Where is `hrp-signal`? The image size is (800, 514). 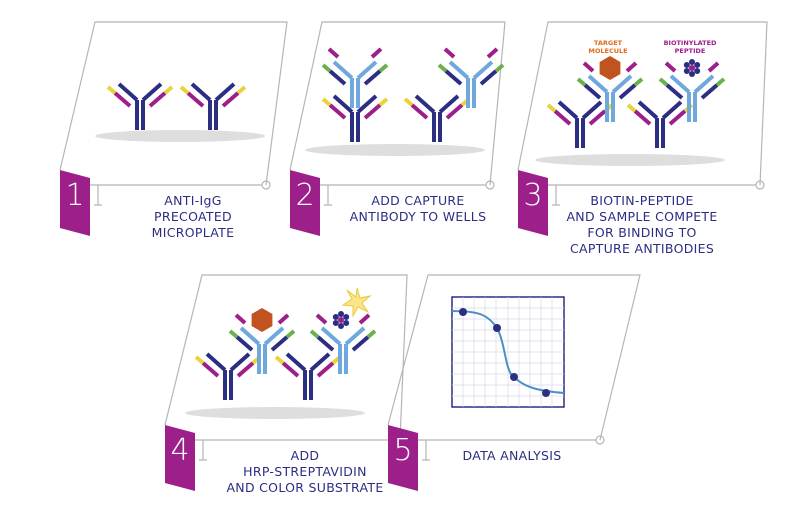
hrp-signal is located at coordinates (356, 302).